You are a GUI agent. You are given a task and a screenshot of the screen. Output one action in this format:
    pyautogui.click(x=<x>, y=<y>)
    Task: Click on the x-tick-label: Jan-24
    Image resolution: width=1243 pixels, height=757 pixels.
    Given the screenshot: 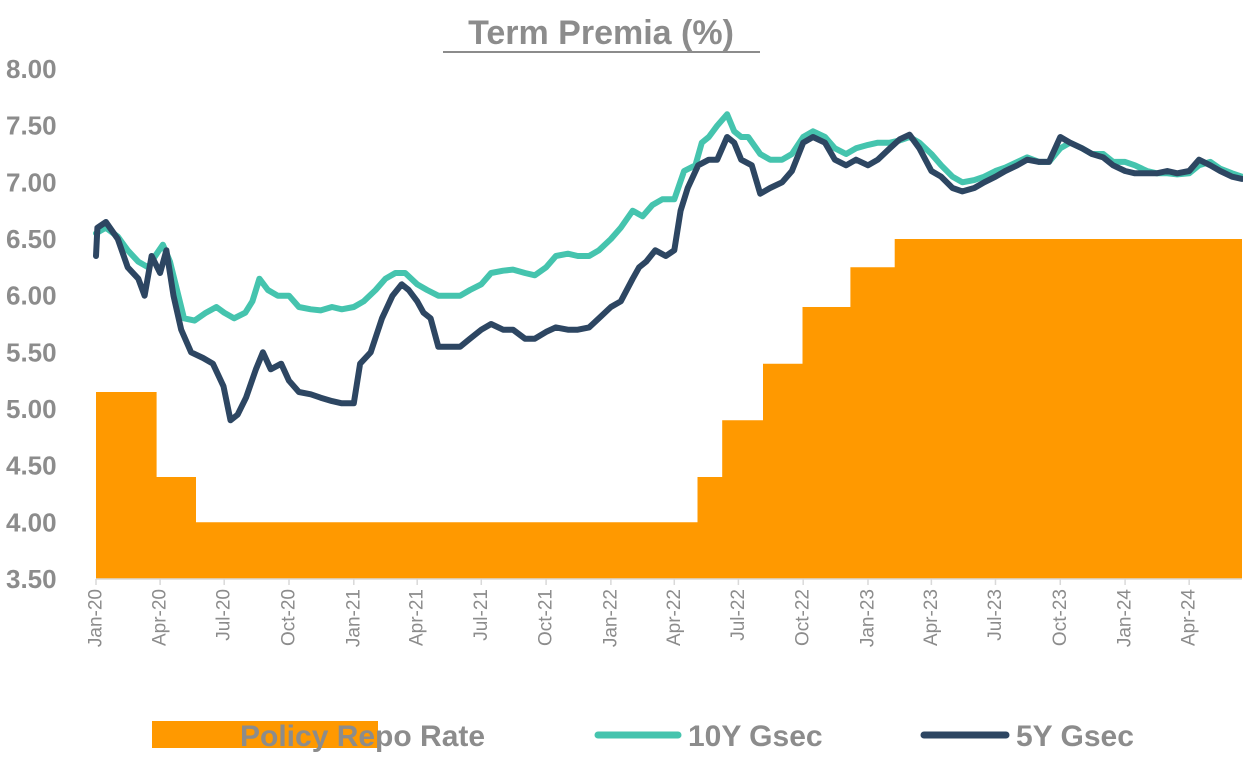 What is the action you would take?
    pyautogui.click(x=1125, y=618)
    